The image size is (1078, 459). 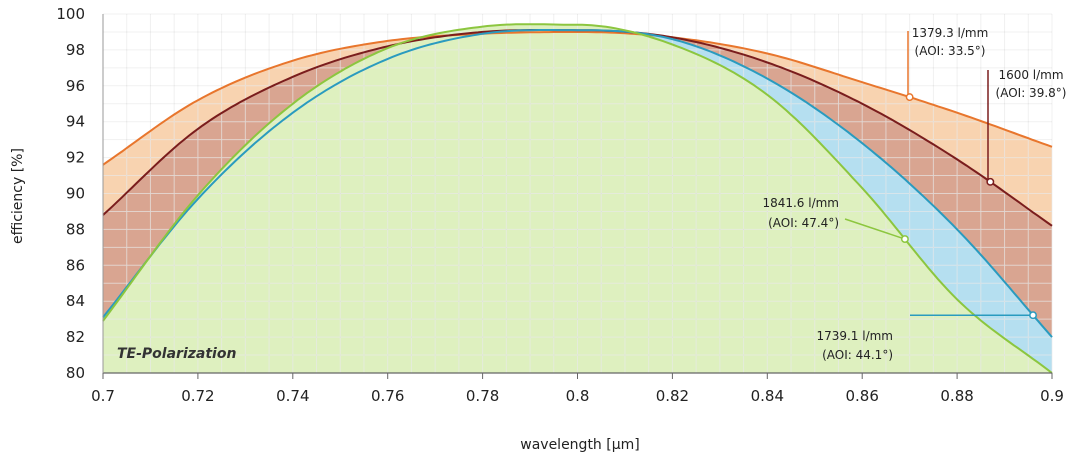 What do you see at coordinates (103, 396) in the screenshot?
I see `x-tick-label: 0.7` at bounding box center [103, 396].